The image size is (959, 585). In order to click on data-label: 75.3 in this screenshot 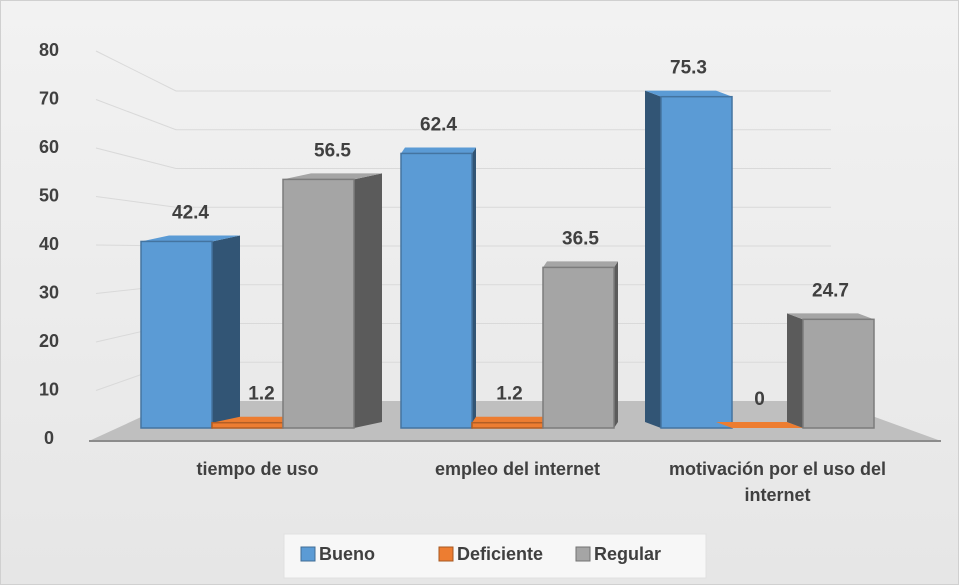, I will do `click(688, 68)`.